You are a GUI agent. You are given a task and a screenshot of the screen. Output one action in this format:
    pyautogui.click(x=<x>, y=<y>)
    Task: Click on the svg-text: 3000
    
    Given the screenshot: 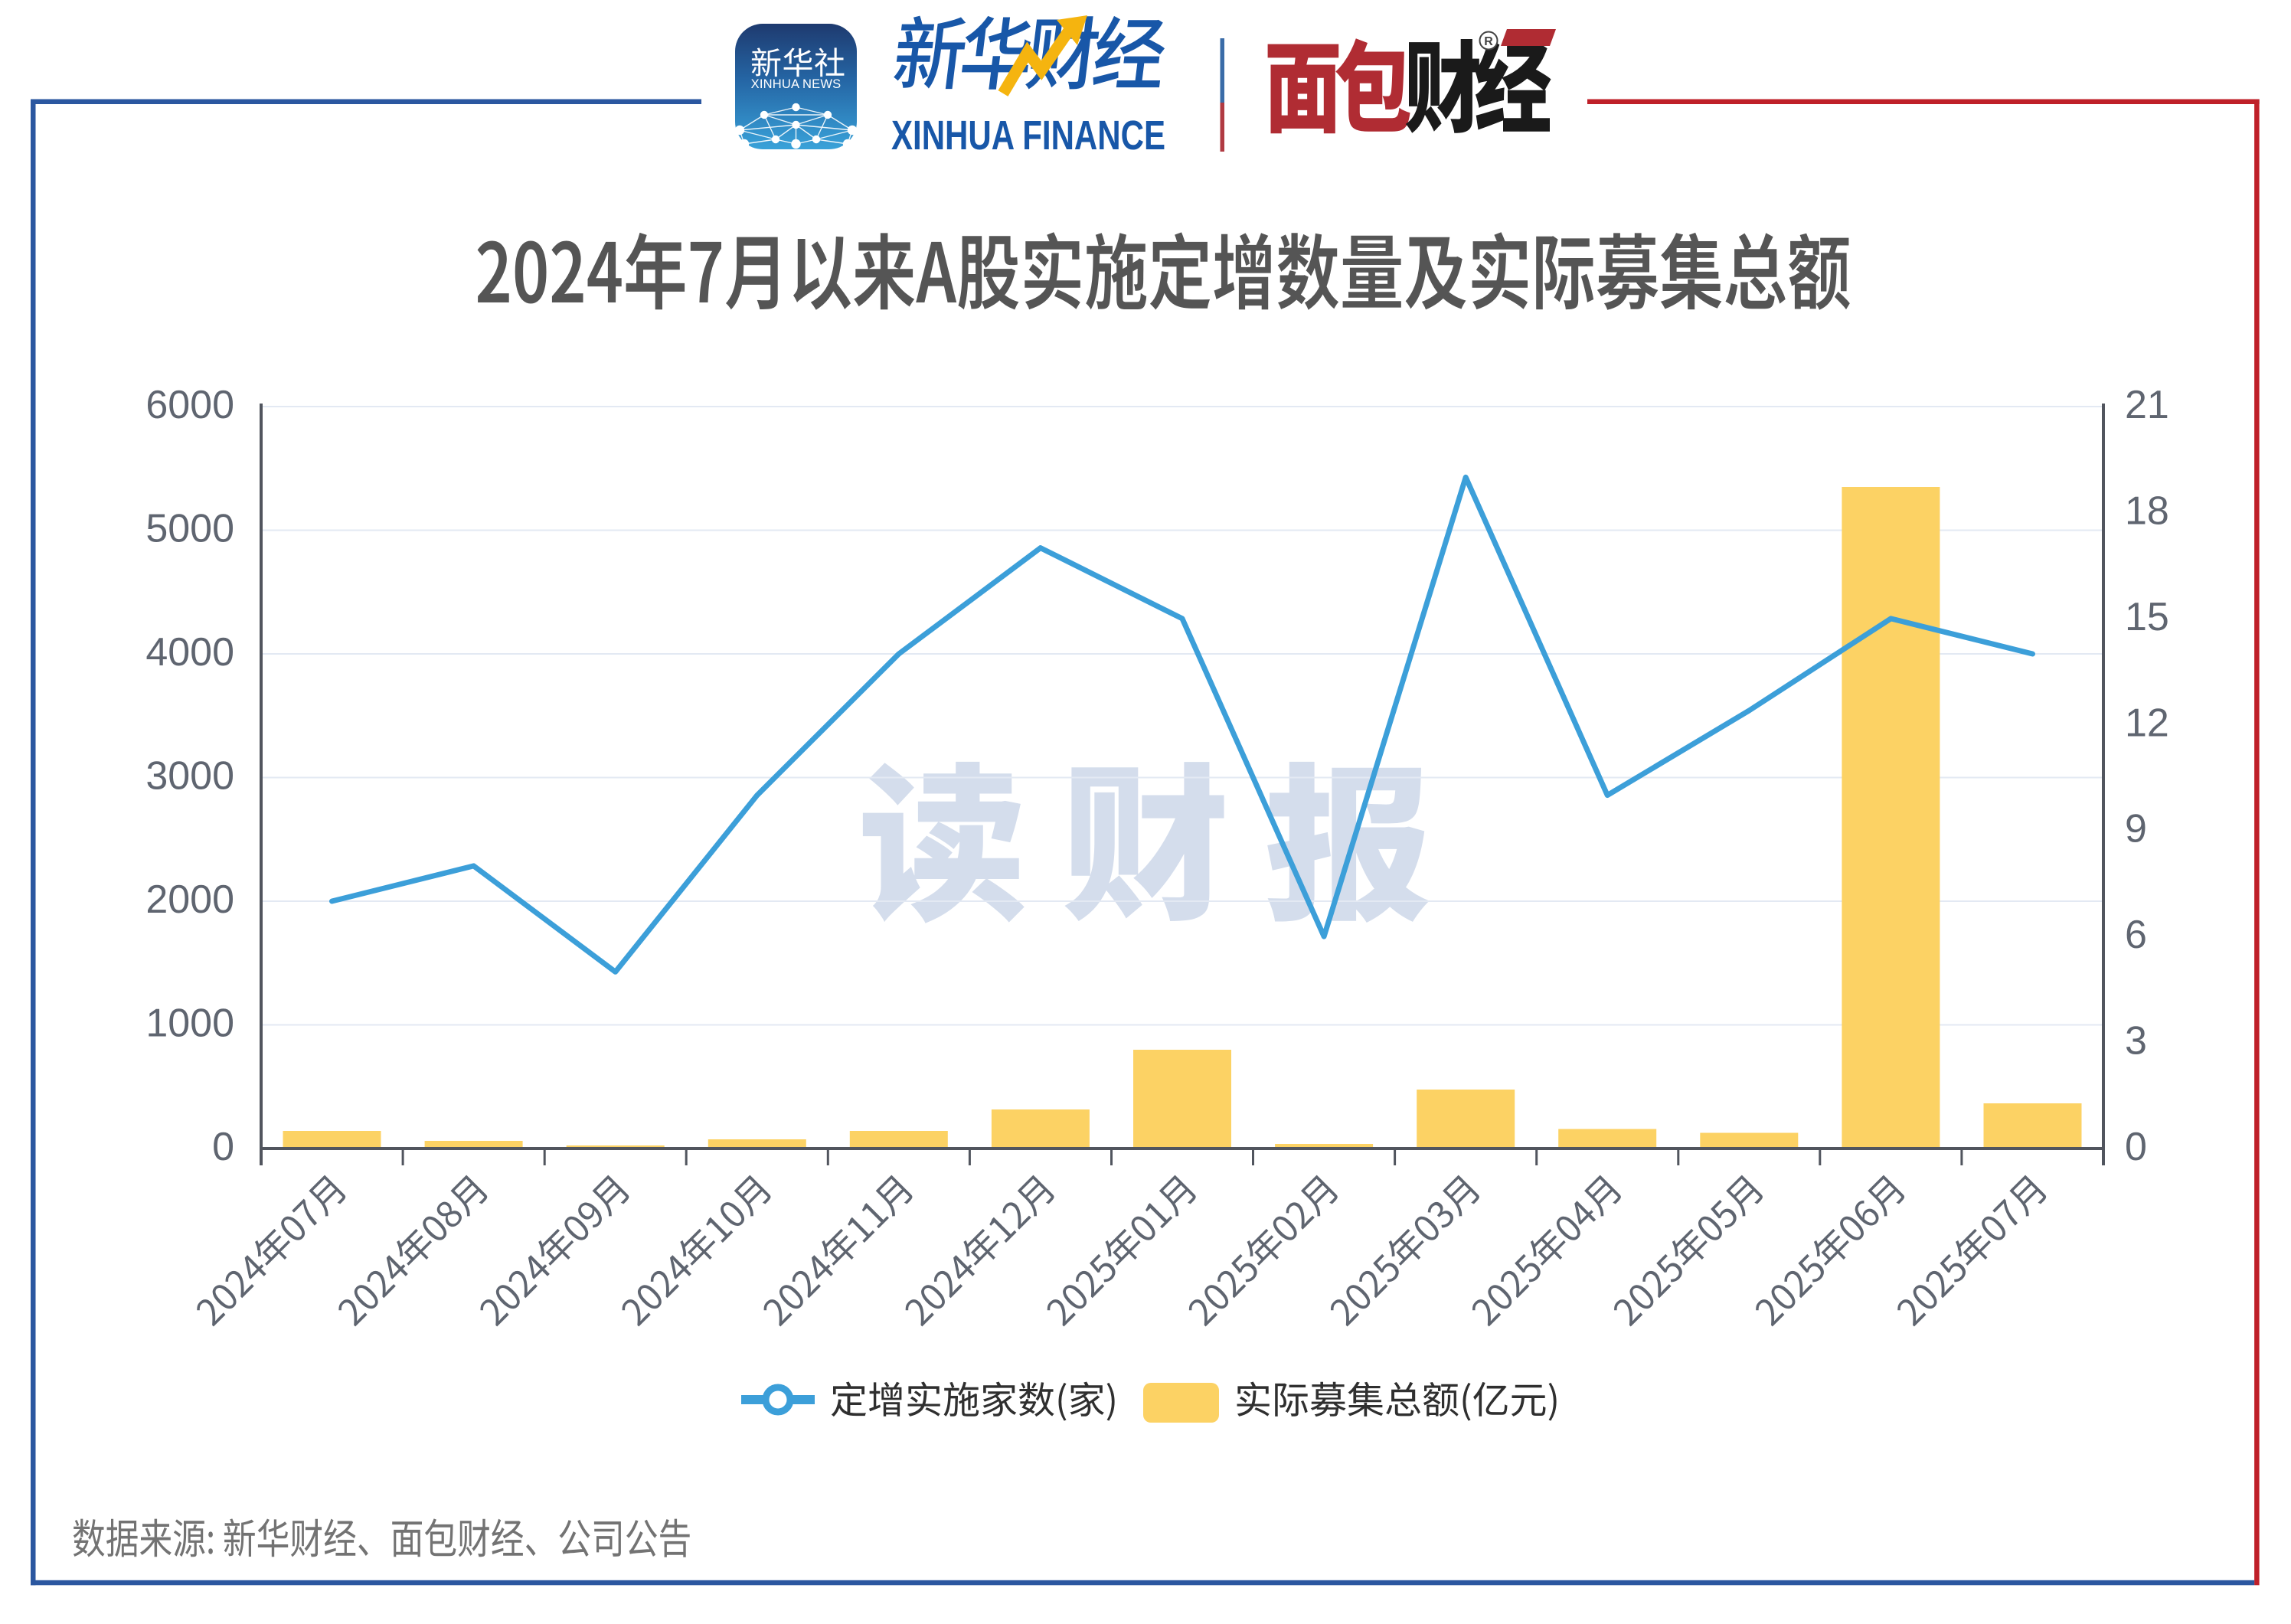 What is the action you would take?
    pyautogui.click(x=189, y=777)
    